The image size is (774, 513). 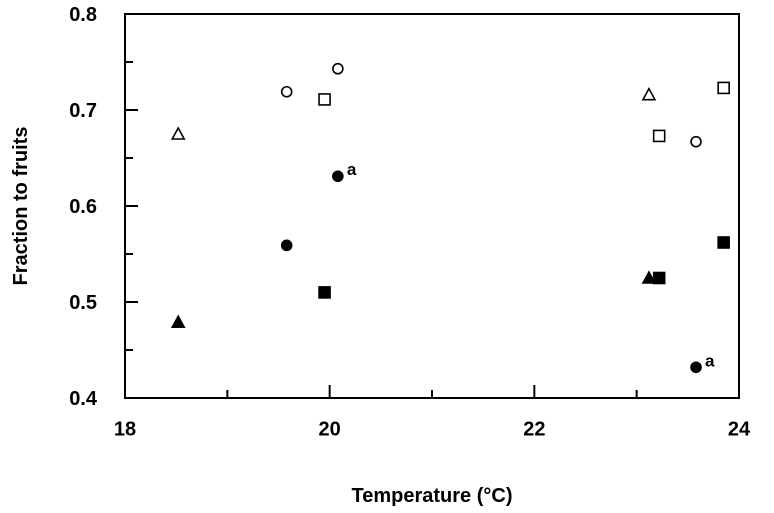 I want to click on x-tick-label: 18, so click(x=125, y=430).